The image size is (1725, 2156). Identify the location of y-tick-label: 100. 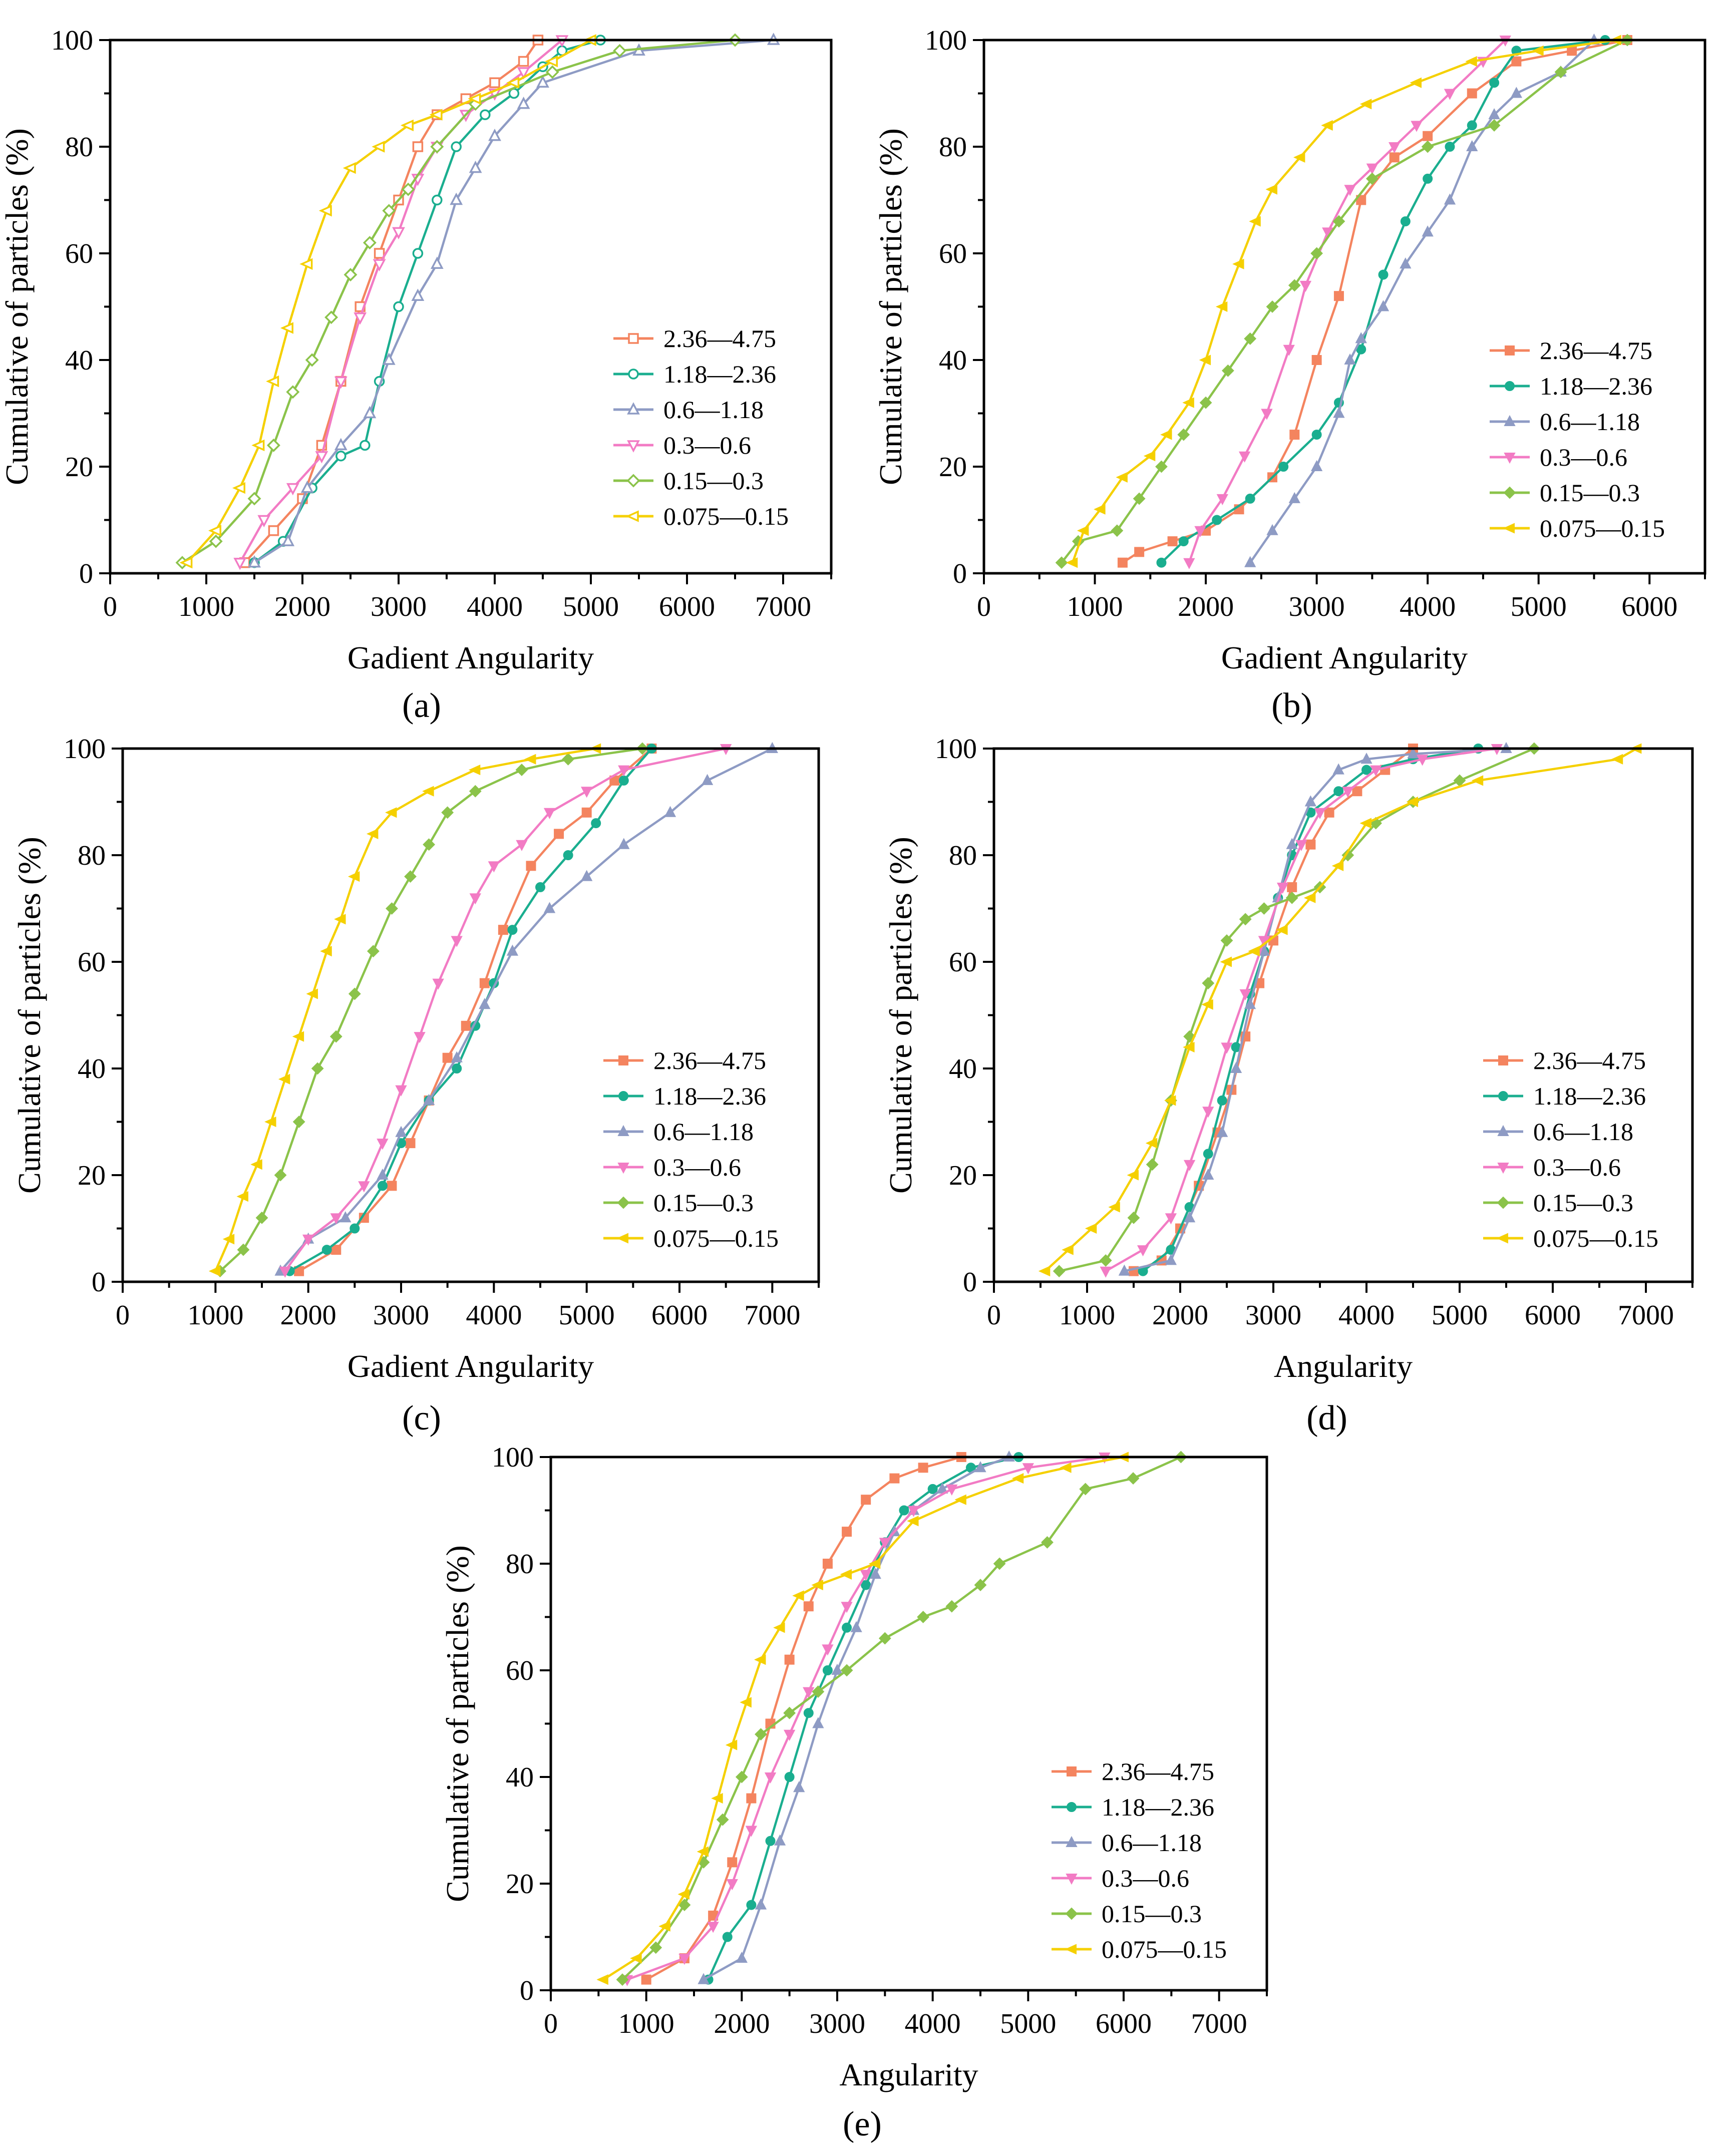
(513, 1457).